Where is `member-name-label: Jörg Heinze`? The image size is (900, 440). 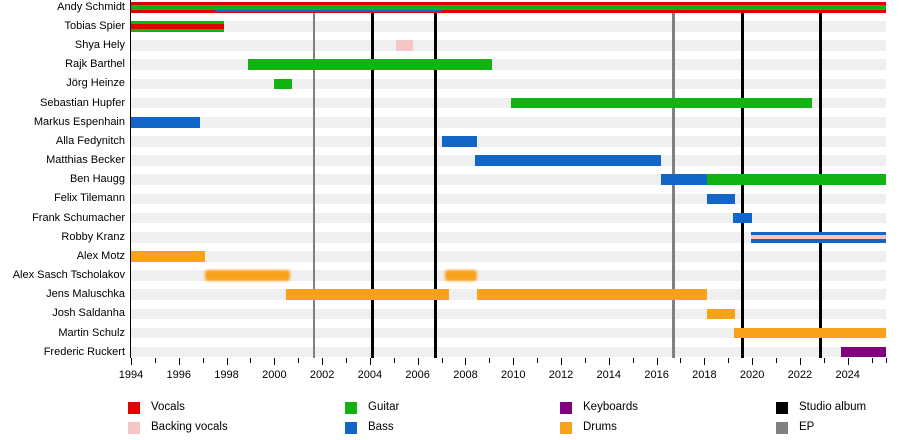 member-name-label: Jörg Heinze is located at coordinates (95, 83).